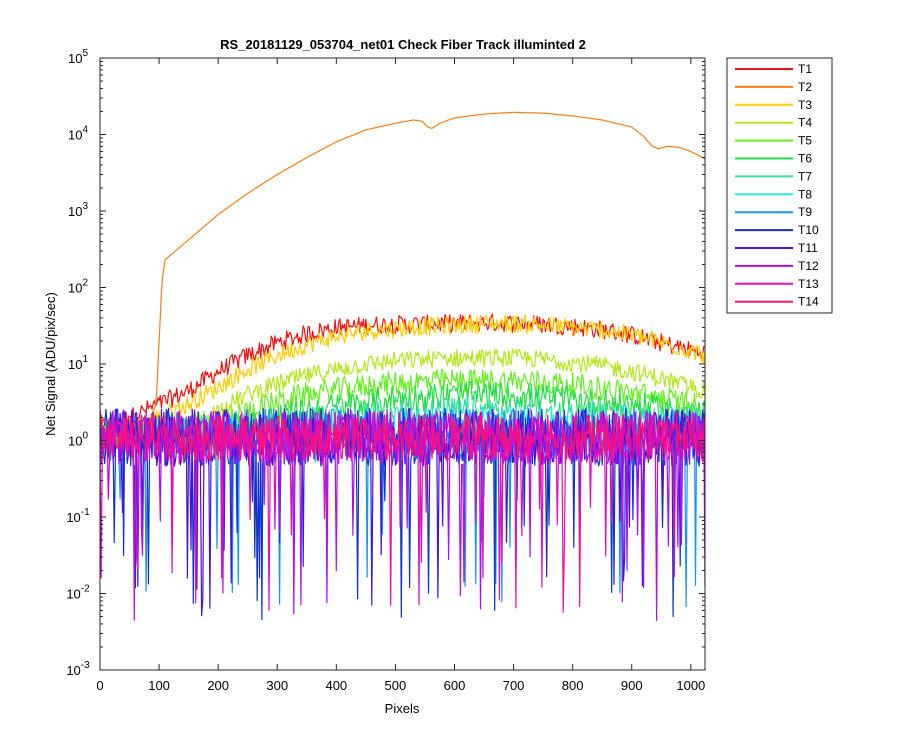  I want to click on x-axis-label: Pixels, so click(402, 708).